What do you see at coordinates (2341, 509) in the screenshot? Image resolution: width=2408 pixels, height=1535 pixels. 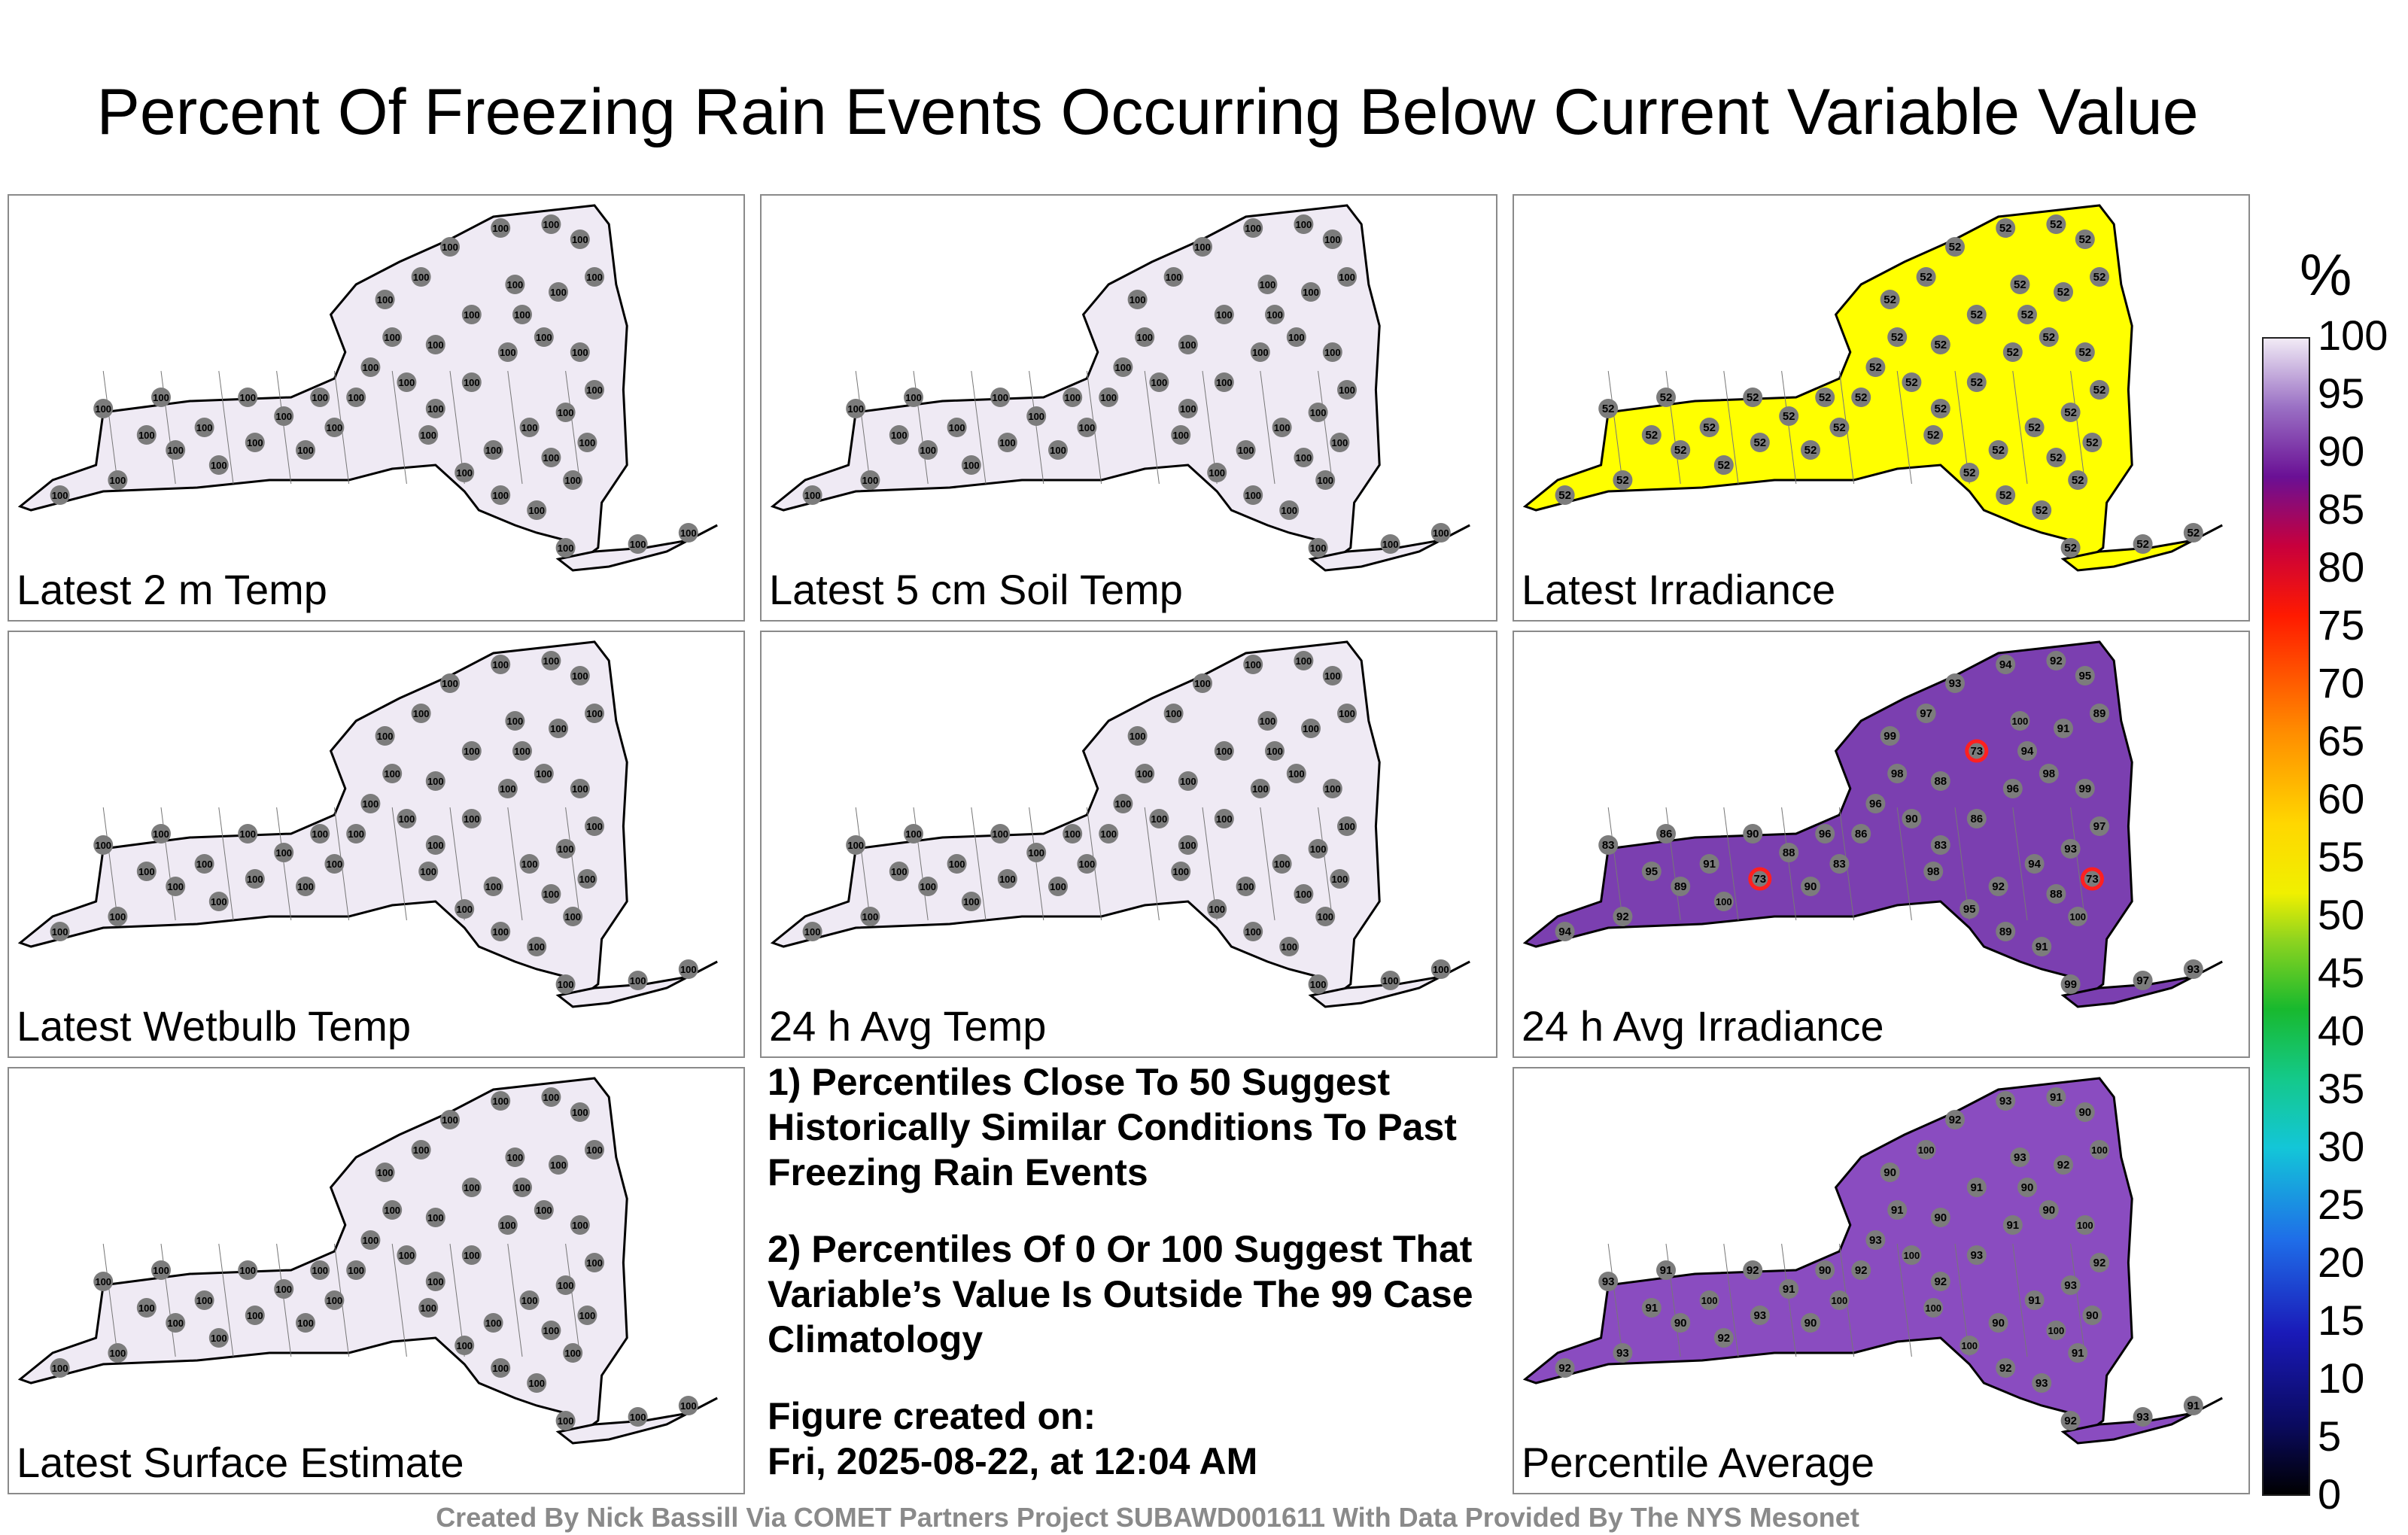 I see `colorbar-tick-label: 85` at bounding box center [2341, 509].